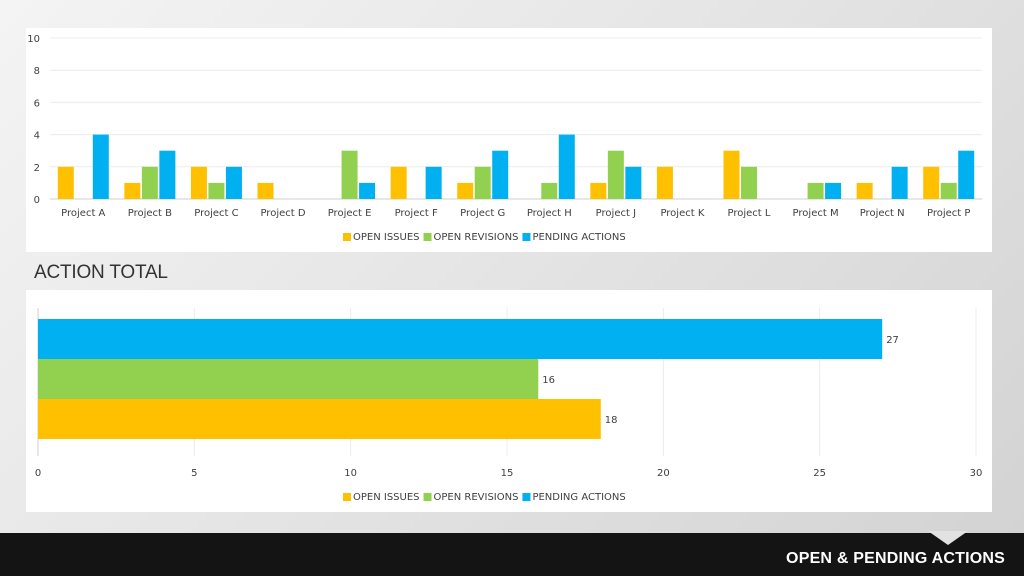 The width and height of the screenshot is (1024, 576). What do you see at coordinates (460, 339) in the screenshot?
I see `bar-total-pending-actions` at bounding box center [460, 339].